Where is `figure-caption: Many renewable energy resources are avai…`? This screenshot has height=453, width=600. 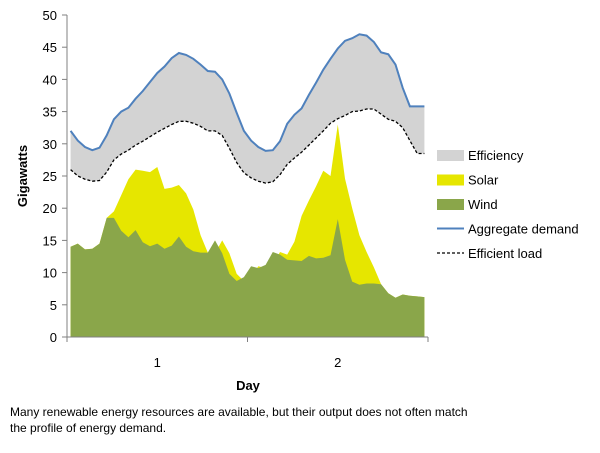 figure-caption: Many renewable energy resources are avai… is located at coordinates (239, 420).